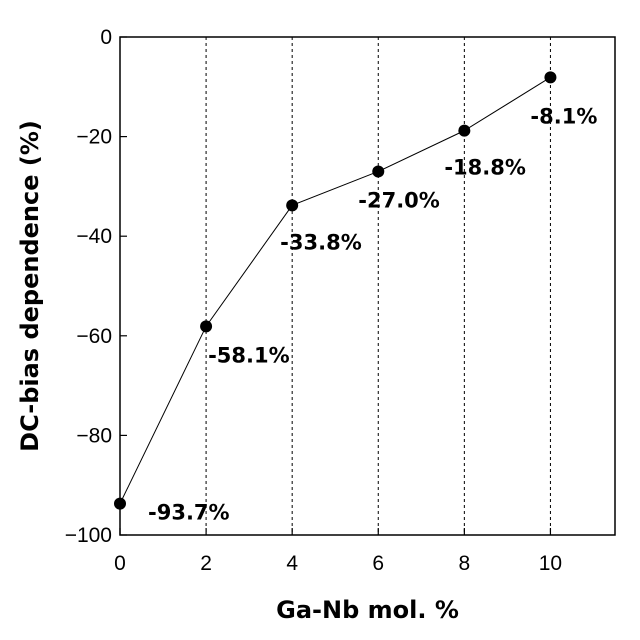 The height and width of the screenshot is (640, 640). What do you see at coordinates (206, 563) in the screenshot?
I see `x-tick-label: 2` at bounding box center [206, 563].